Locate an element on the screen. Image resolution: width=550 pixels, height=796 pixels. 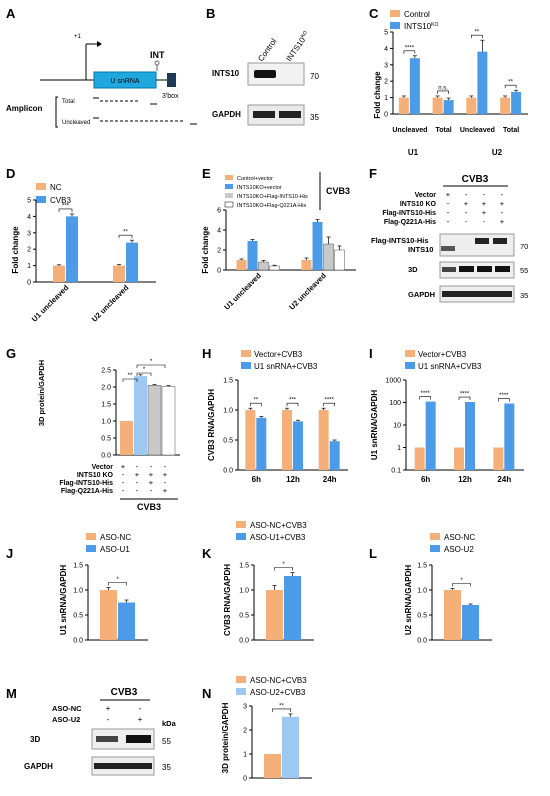
legend-e4: INTS10KO+Flag-Q221A-His is located at coordinates (271, 206).